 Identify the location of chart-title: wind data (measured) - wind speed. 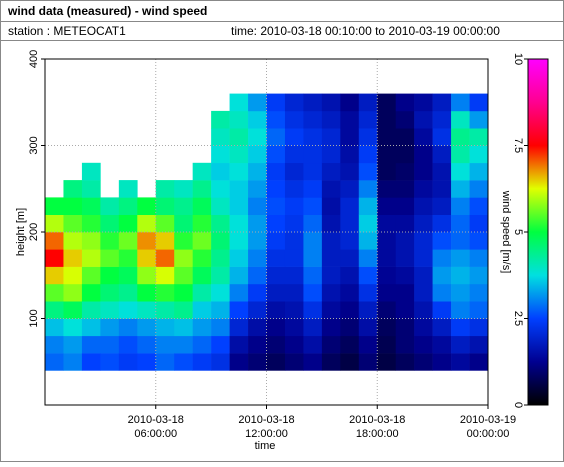
(107, 11).